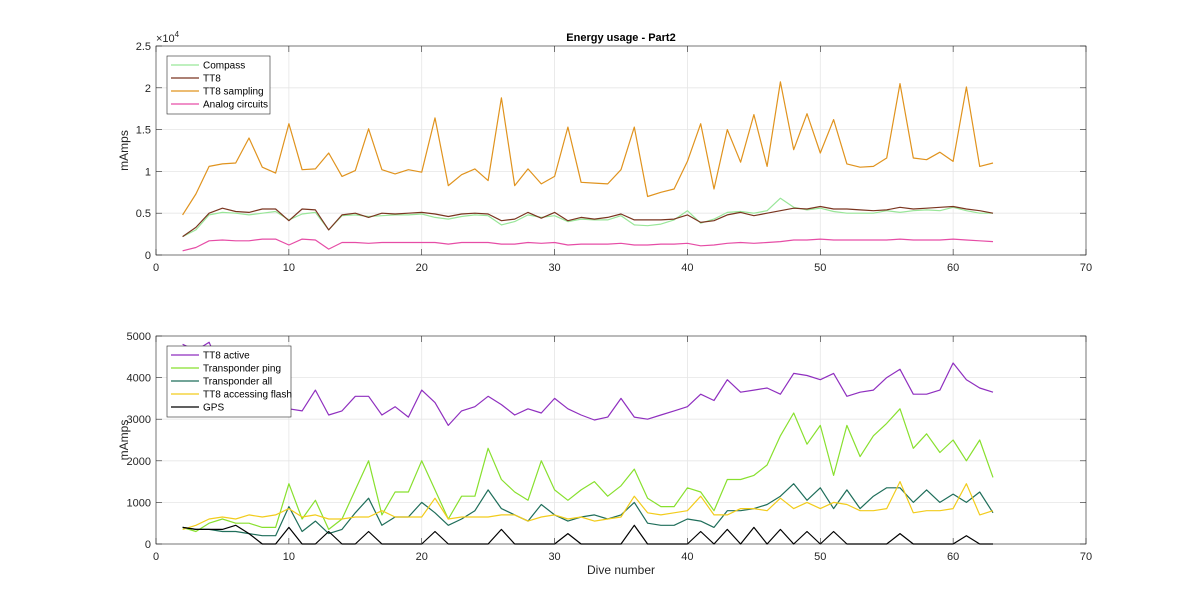 Image resolution: width=1200 pixels, height=611 pixels. I want to click on y-tick-label: 5000, so click(139, 337).